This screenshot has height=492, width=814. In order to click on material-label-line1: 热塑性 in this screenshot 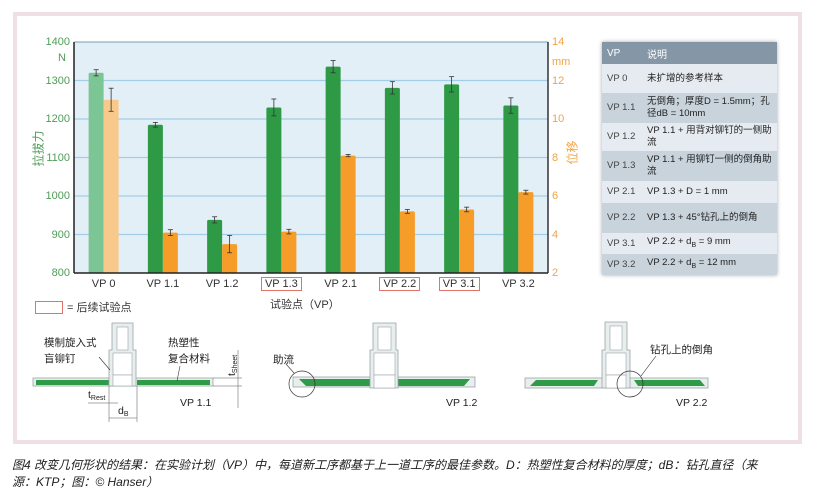, I will do `click(184, 342)`.